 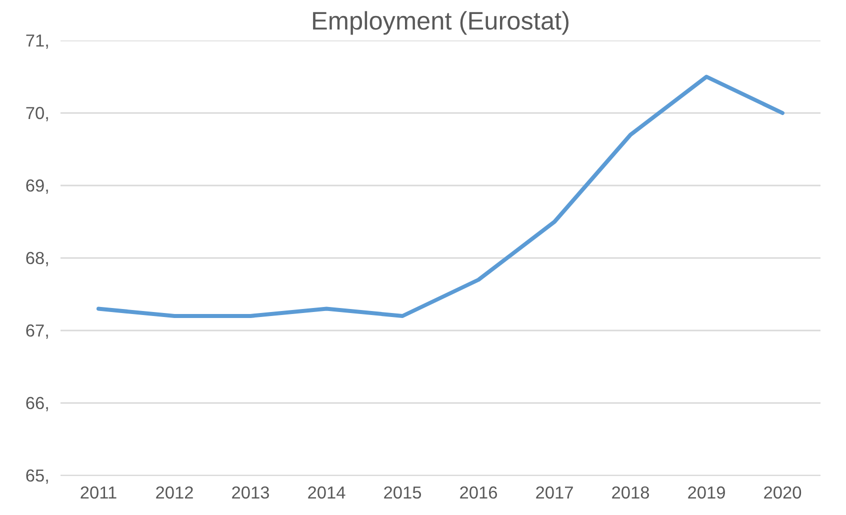 What do you see at coordinates (37, 258) in the screenshot?
I see `y-tick-label: 68,` at bounding box center [37, 258].